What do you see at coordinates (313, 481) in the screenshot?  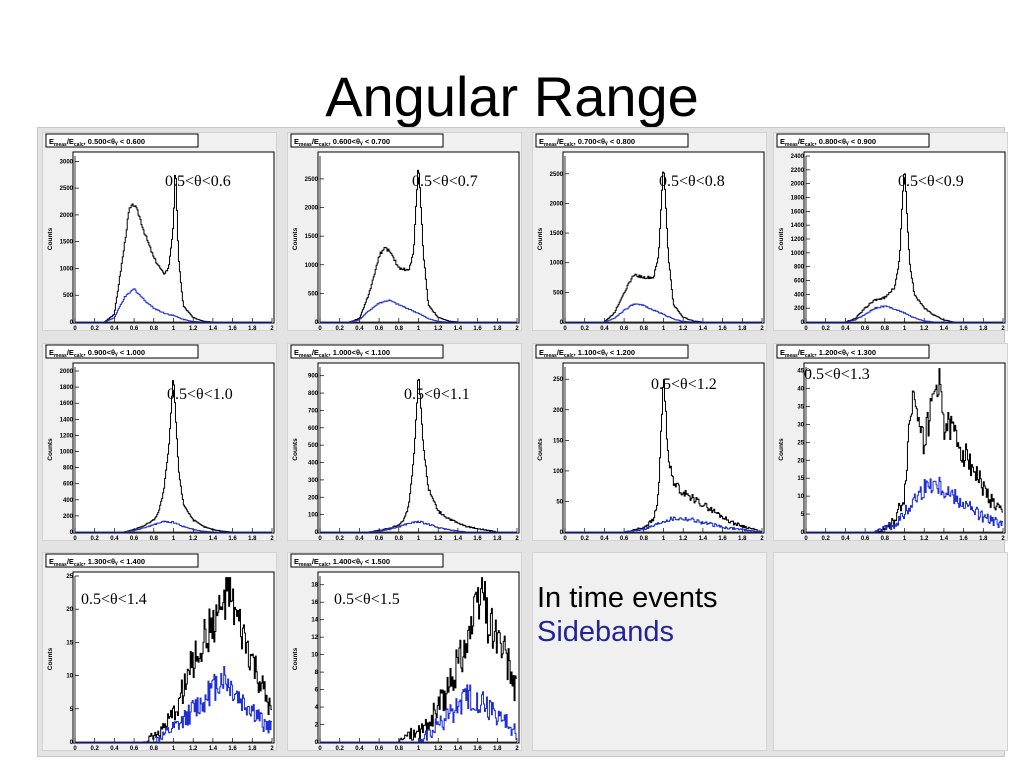 I see `y-tick-label: 300` at bounding box center [313, 481].